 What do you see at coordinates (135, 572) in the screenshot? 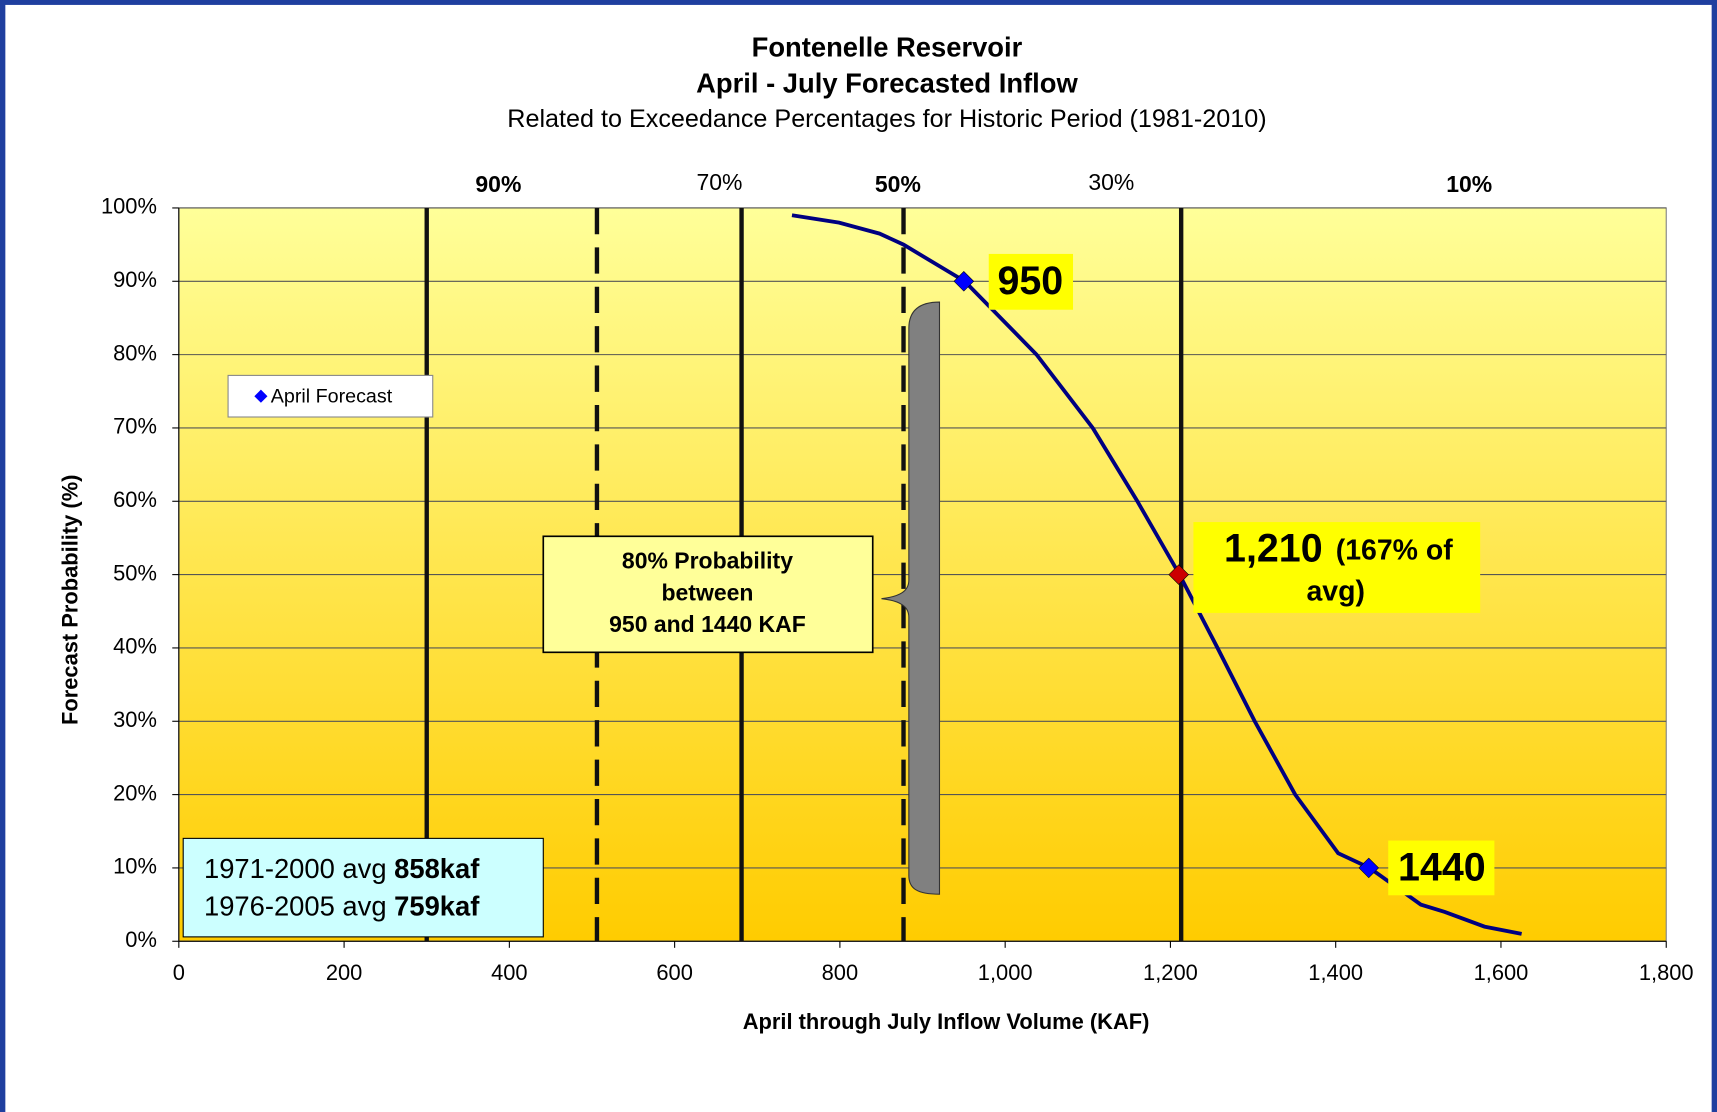
I see `y-tick-label: 50%` at bounding box center [135, 572].